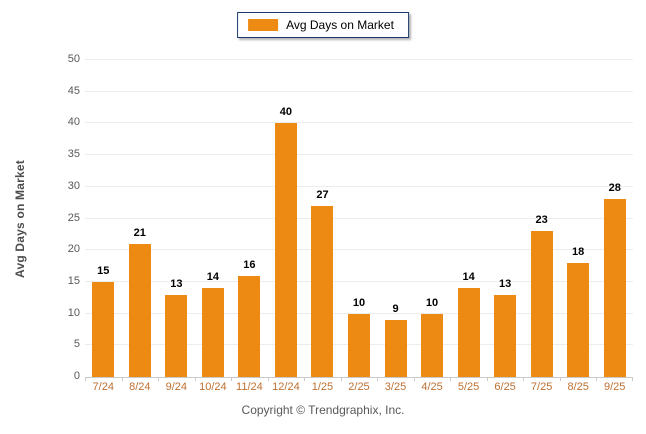 This screenshot has width=646, height=434. I want to click on x-tick-label: 2/25, so click(359, 387).